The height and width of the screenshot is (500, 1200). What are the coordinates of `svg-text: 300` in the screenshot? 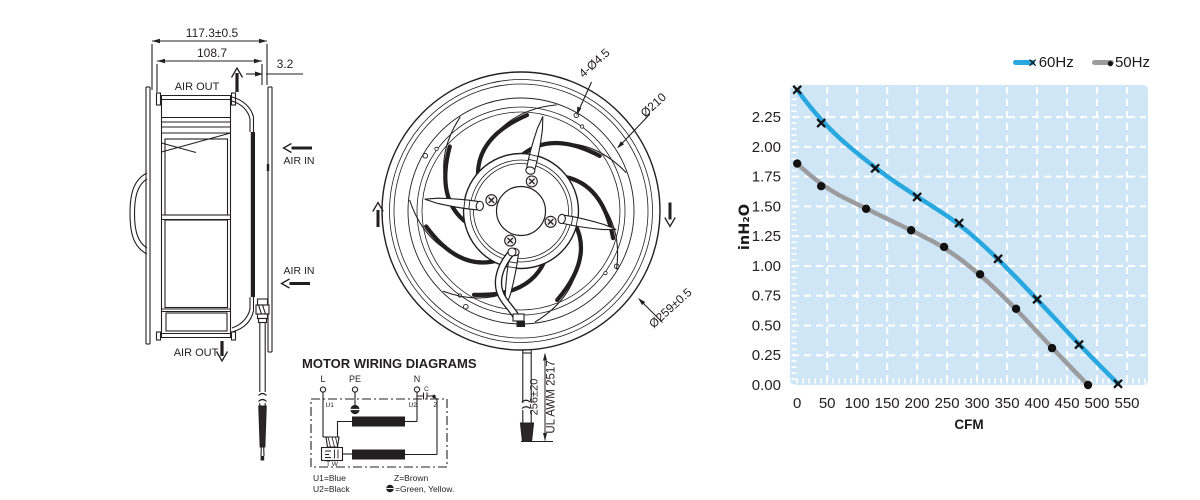 It's located at (977, 403).